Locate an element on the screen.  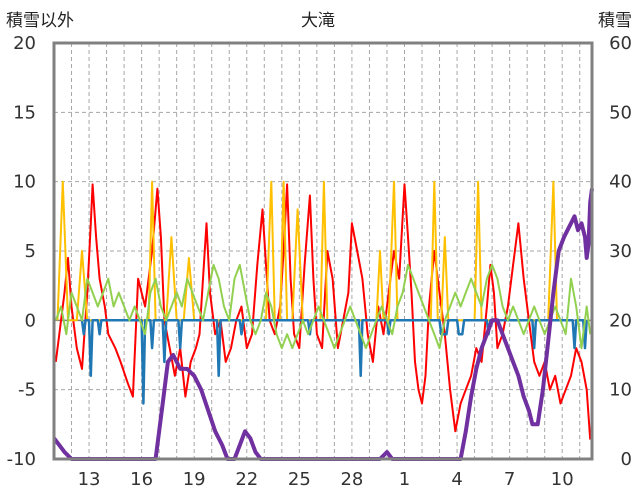
left-tick-label: 10 is located at coordinates (24, 182).